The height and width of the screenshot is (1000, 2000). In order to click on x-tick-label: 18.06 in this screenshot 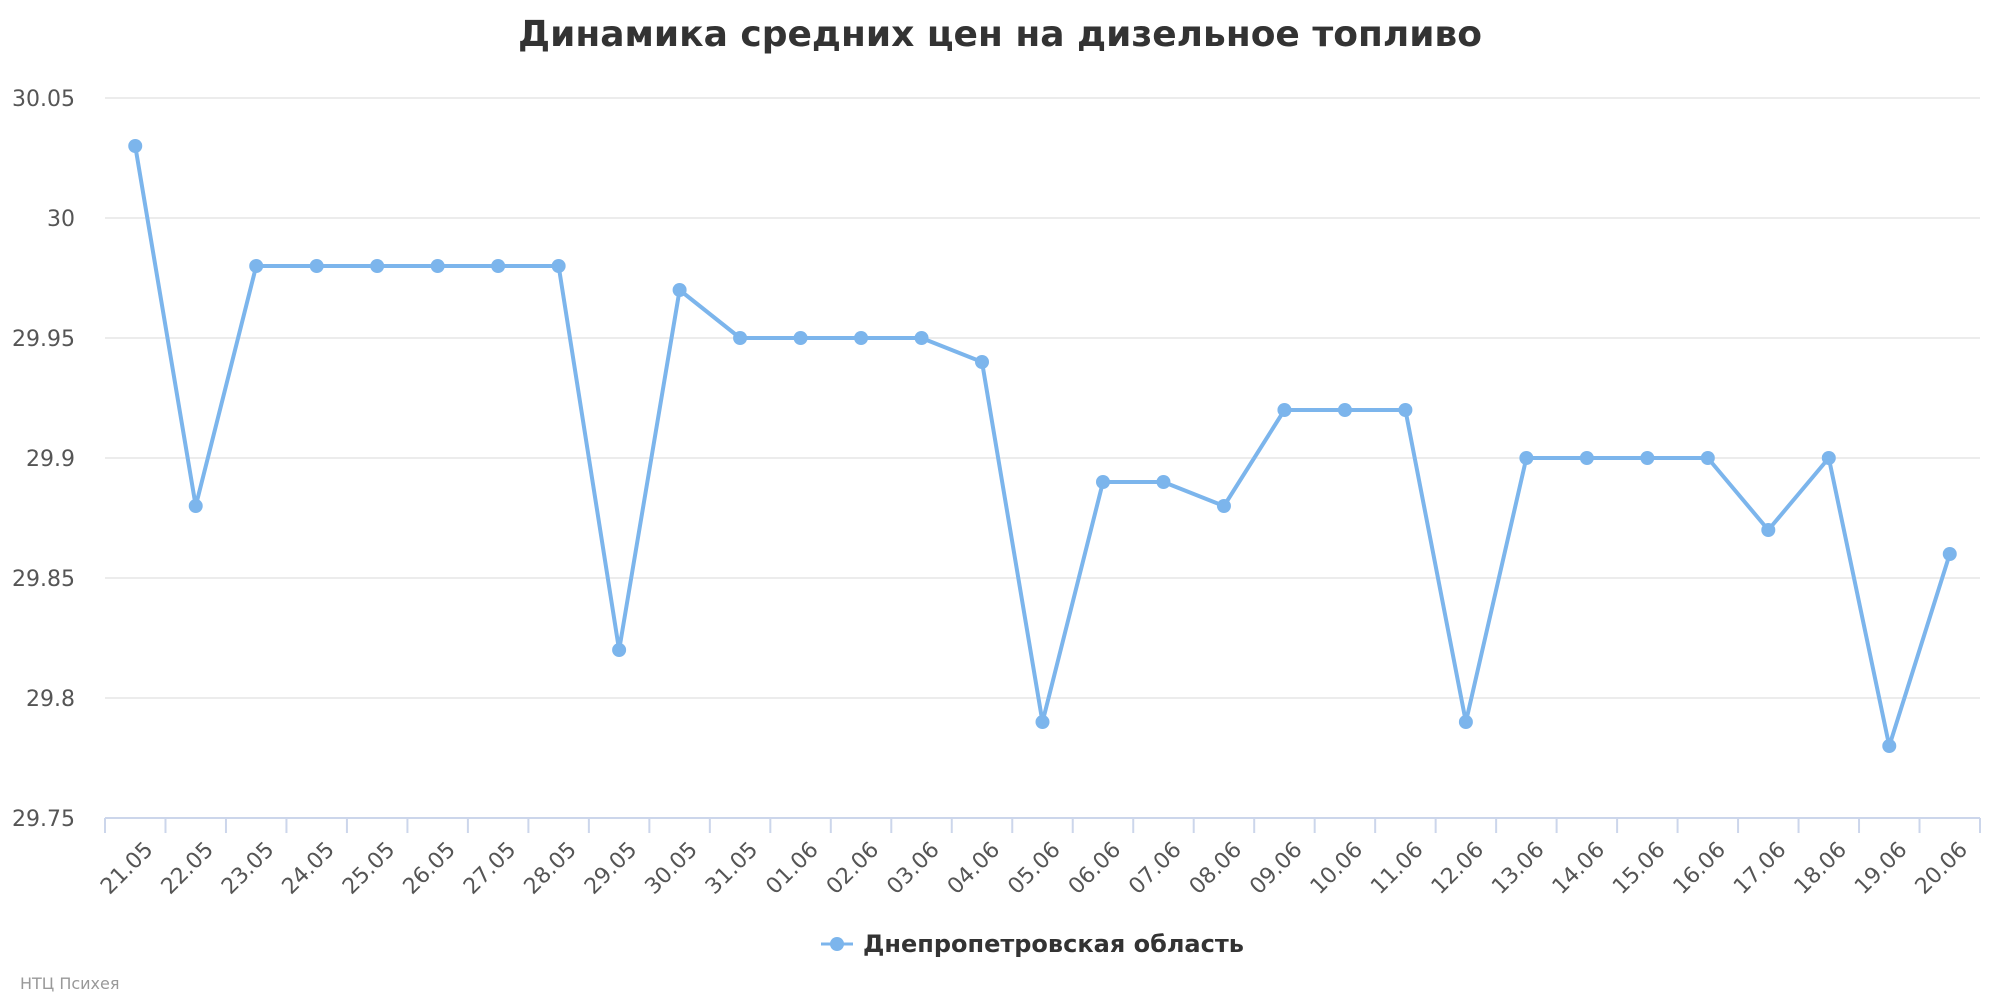, I will do `click(1821, 868)`.